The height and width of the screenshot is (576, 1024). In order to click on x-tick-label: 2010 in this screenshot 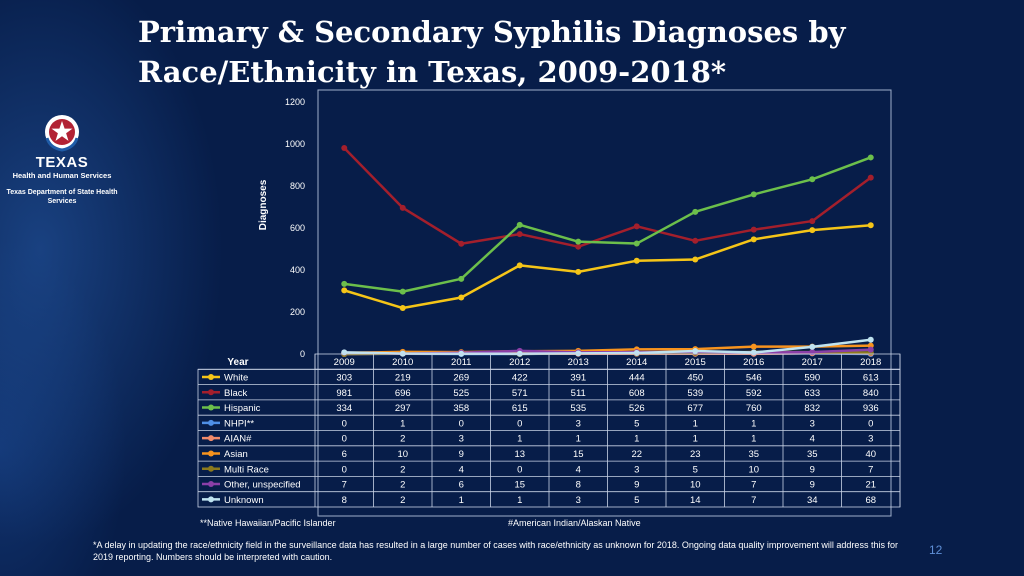, I will do `click(402, 362)`.